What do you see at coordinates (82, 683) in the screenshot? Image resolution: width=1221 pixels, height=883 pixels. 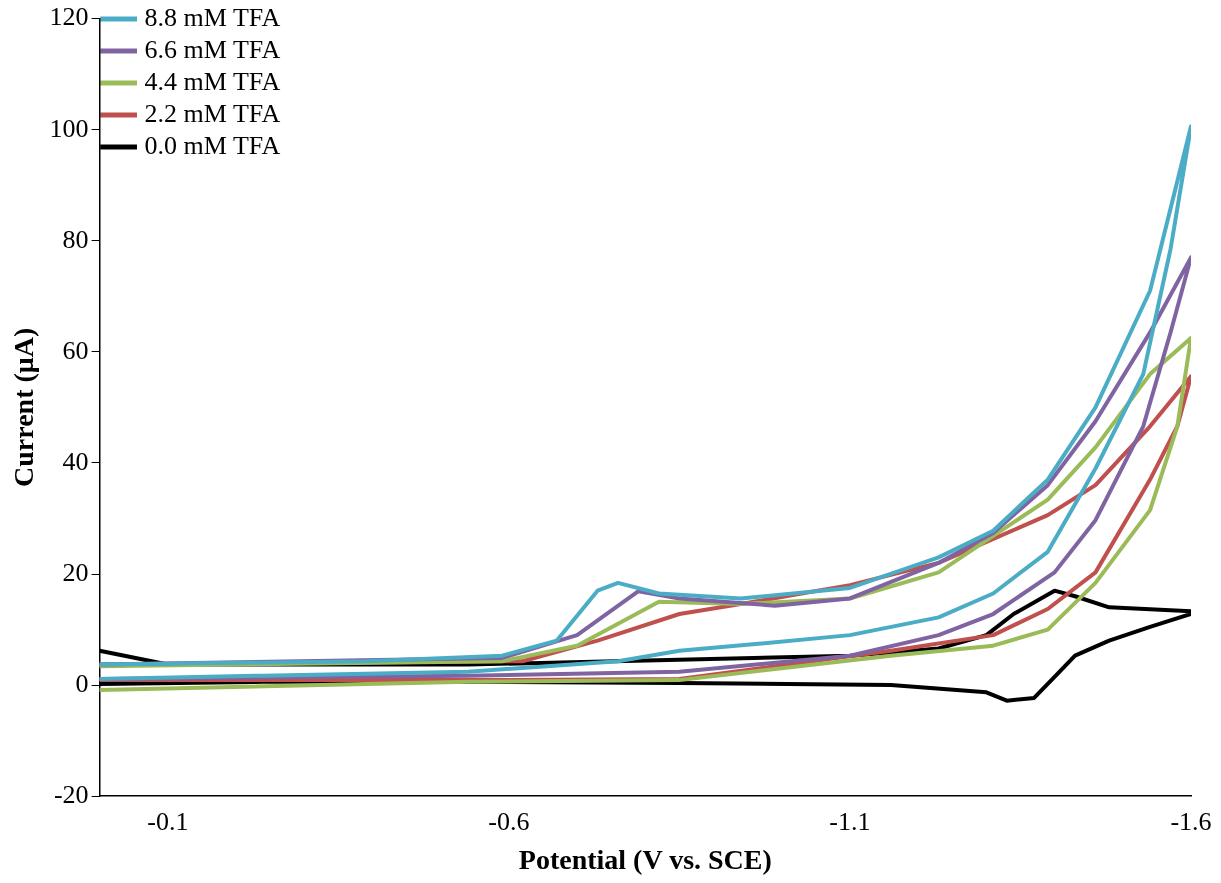 I see `y-tick-label: 0` at bounding box center [82, 683].